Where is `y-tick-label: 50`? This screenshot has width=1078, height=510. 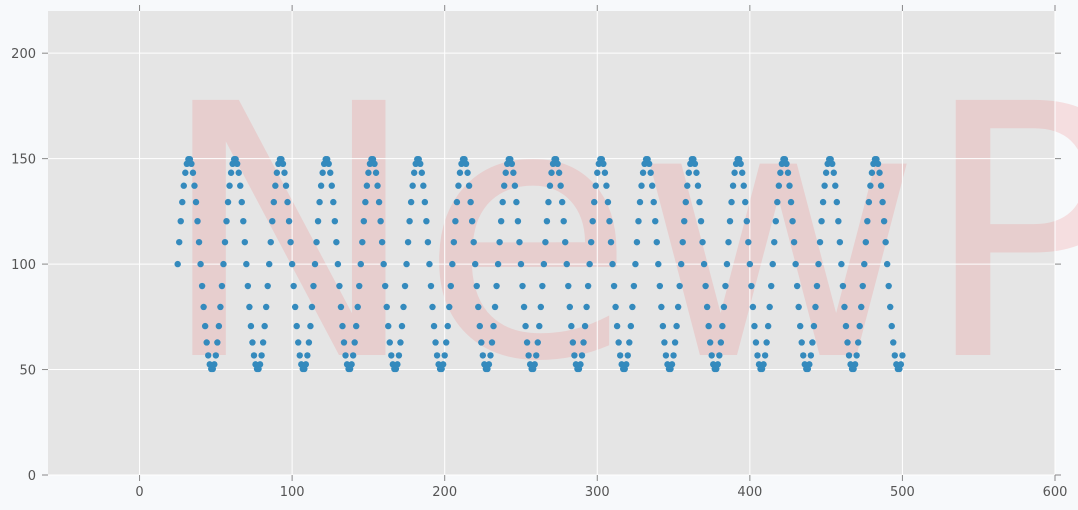
y-tick-label: 50 is located at coordinates (27, 371).